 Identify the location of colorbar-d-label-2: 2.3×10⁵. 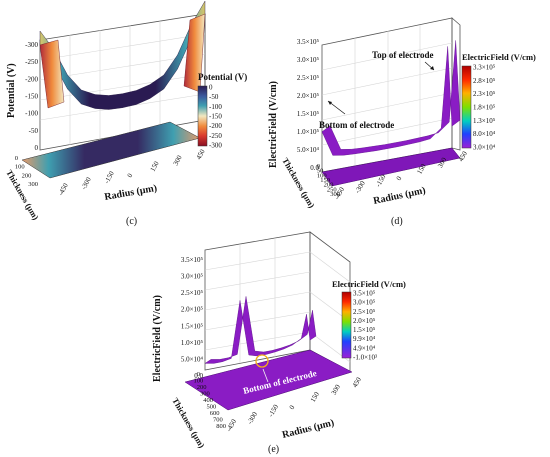
(484, 94).